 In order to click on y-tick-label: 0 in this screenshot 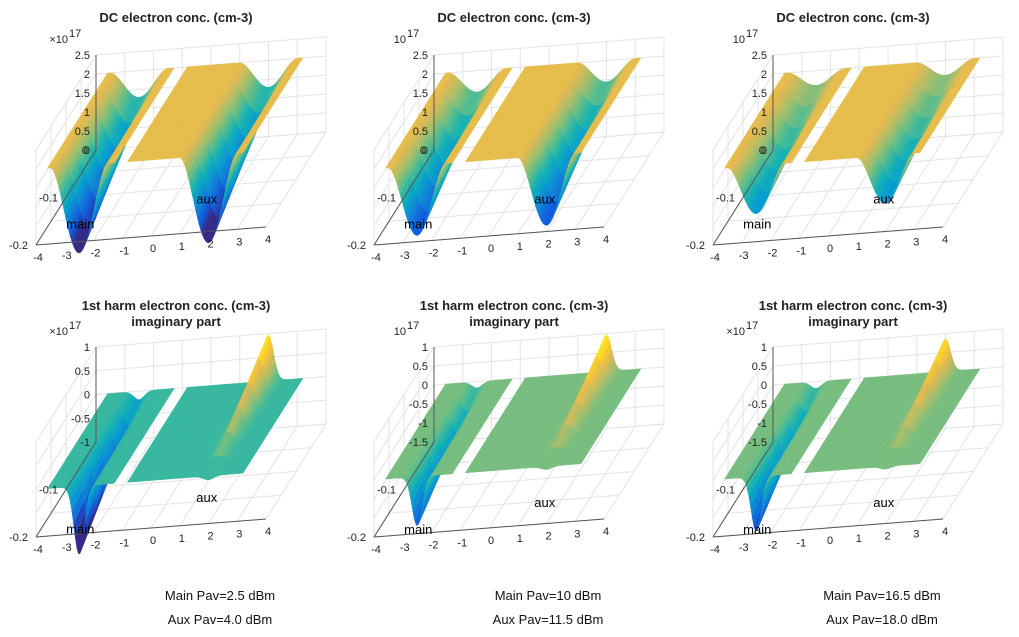, I will do `click(85, 151)`.